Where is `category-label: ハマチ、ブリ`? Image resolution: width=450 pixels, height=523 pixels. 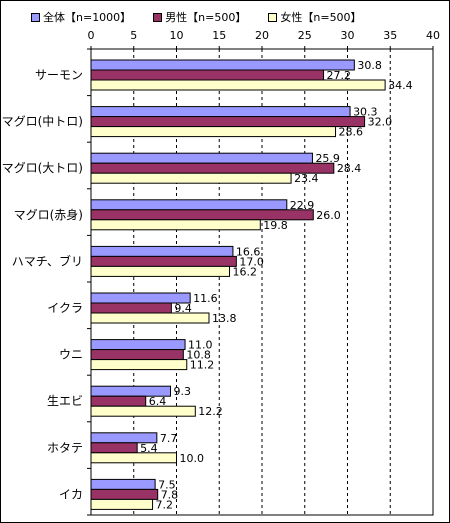
category-label: ハマチ、ブリ is located at coordinates (47, 260).